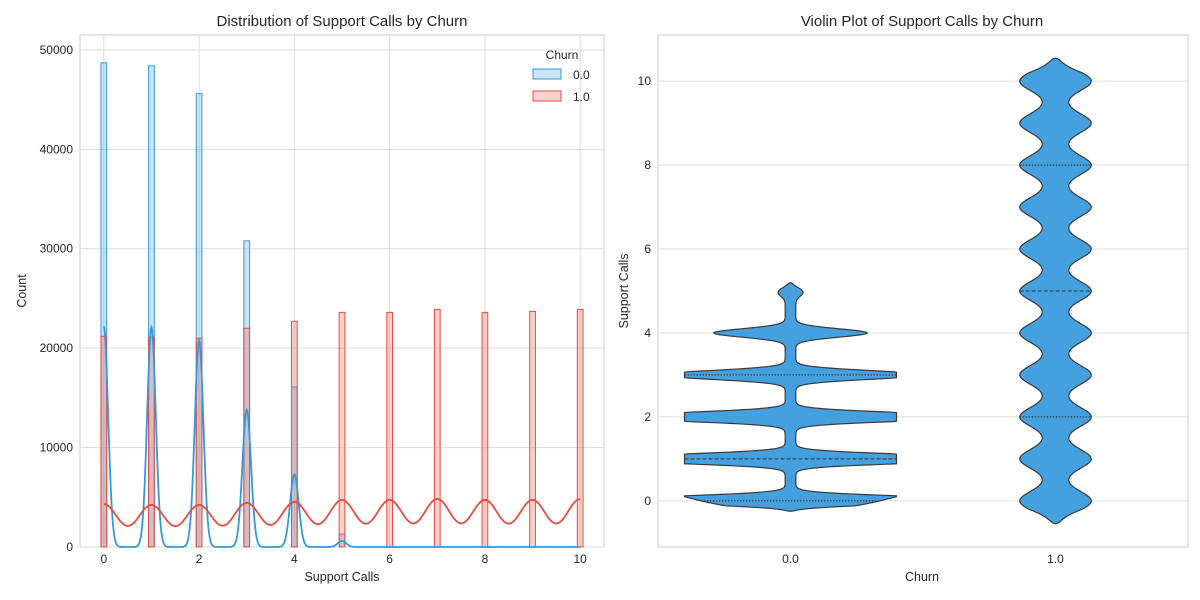 The width and height of the screenshot is (1200, 600). Describe the element at coordinates (485, 559) in the screenshot. I see `x-tick-label: 8` at that location.